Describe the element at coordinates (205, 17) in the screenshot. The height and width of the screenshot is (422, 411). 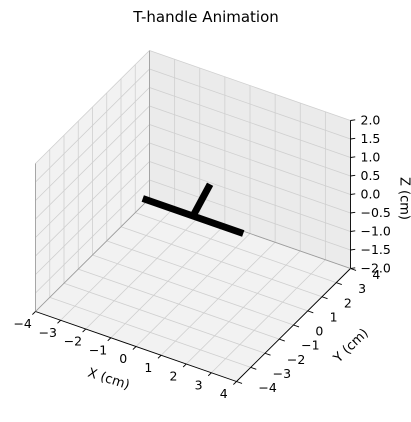
I see `chart-title: T-handle Animation` at that location.